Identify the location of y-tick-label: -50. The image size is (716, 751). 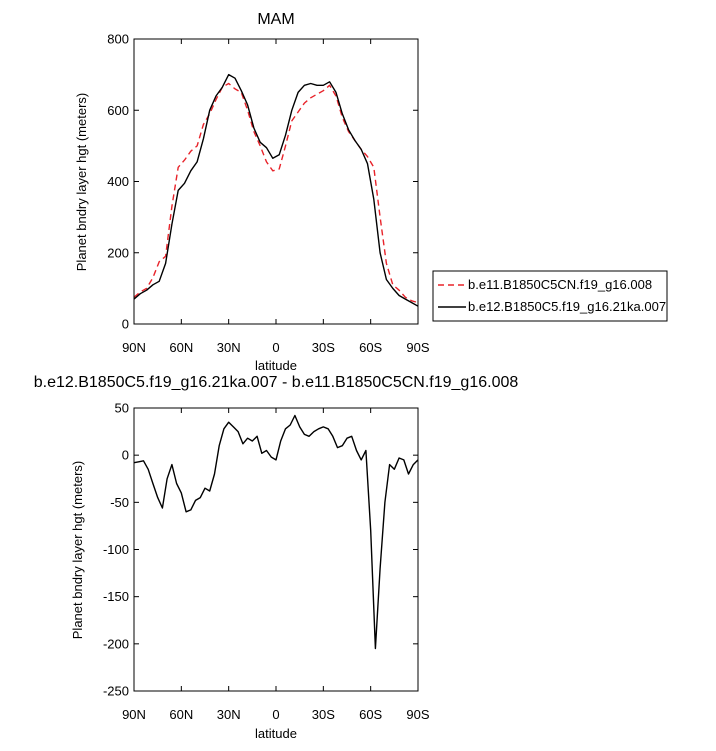
(119, 502).